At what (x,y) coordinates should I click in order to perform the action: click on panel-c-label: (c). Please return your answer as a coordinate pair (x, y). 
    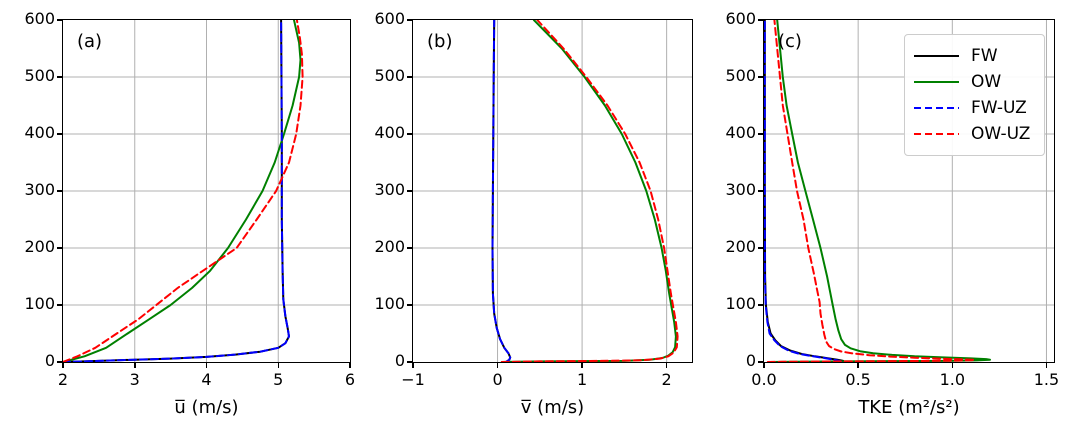
    Looking at the image, I should click on (790, 41).